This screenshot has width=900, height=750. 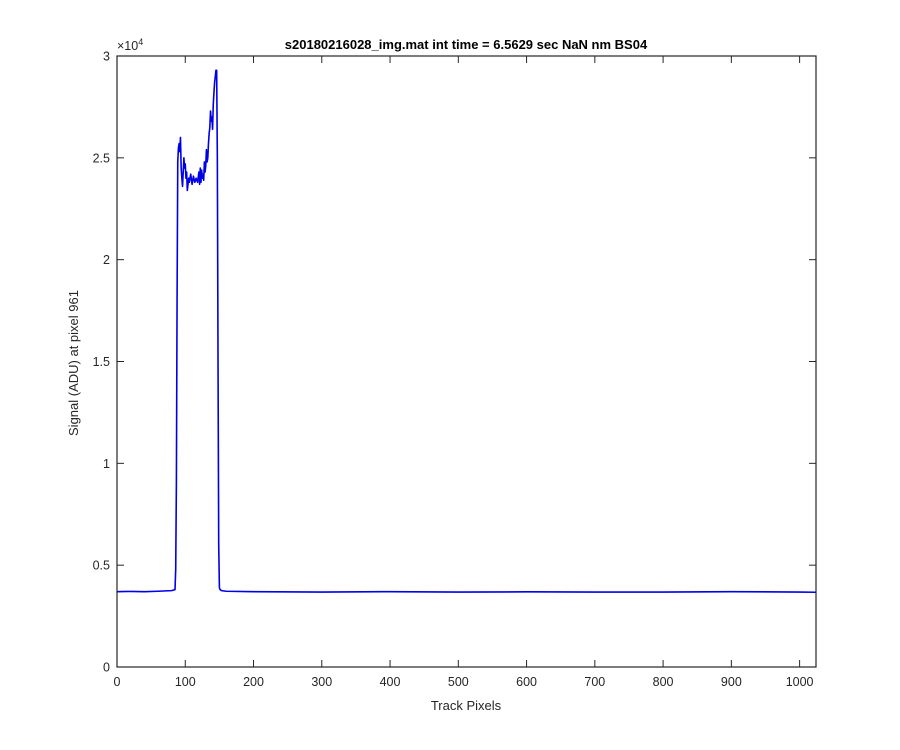 What do you see at coordinates (106, 57) in the screenshot?
I see `y-tick-label: 3` at bounding box center [106, 57].